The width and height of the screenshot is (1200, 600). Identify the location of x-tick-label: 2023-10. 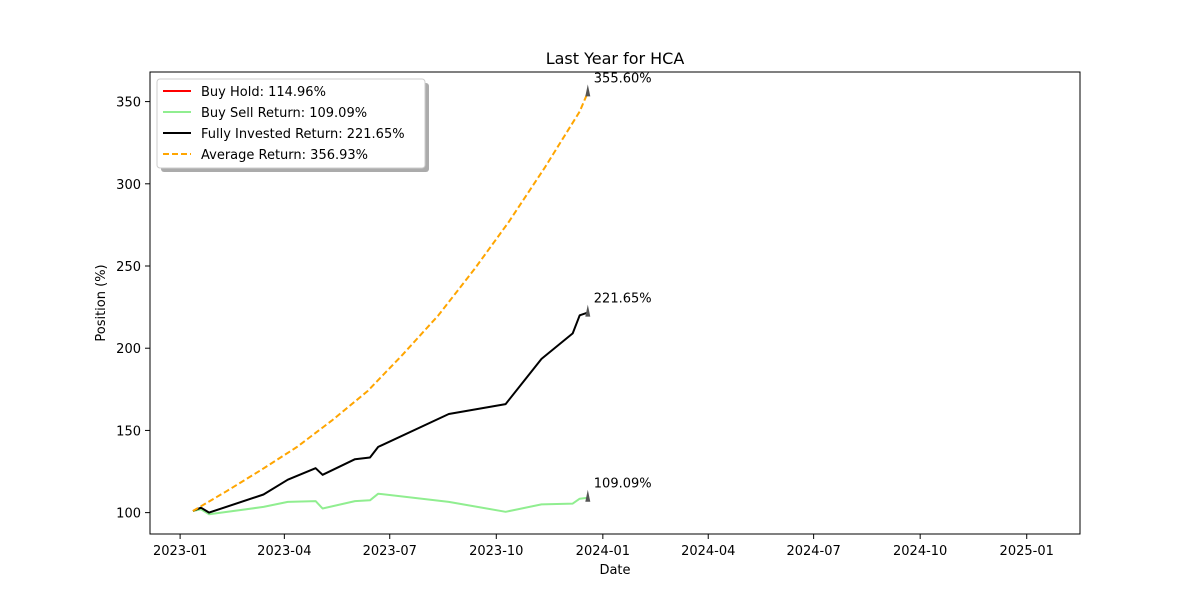
(496, 551).